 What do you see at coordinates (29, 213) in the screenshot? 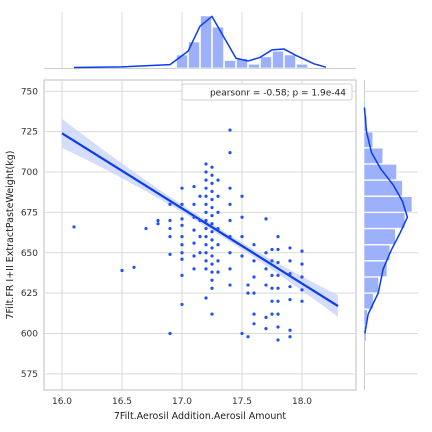
I see `y-tick-label: 675` at bounding box center [29, 213].